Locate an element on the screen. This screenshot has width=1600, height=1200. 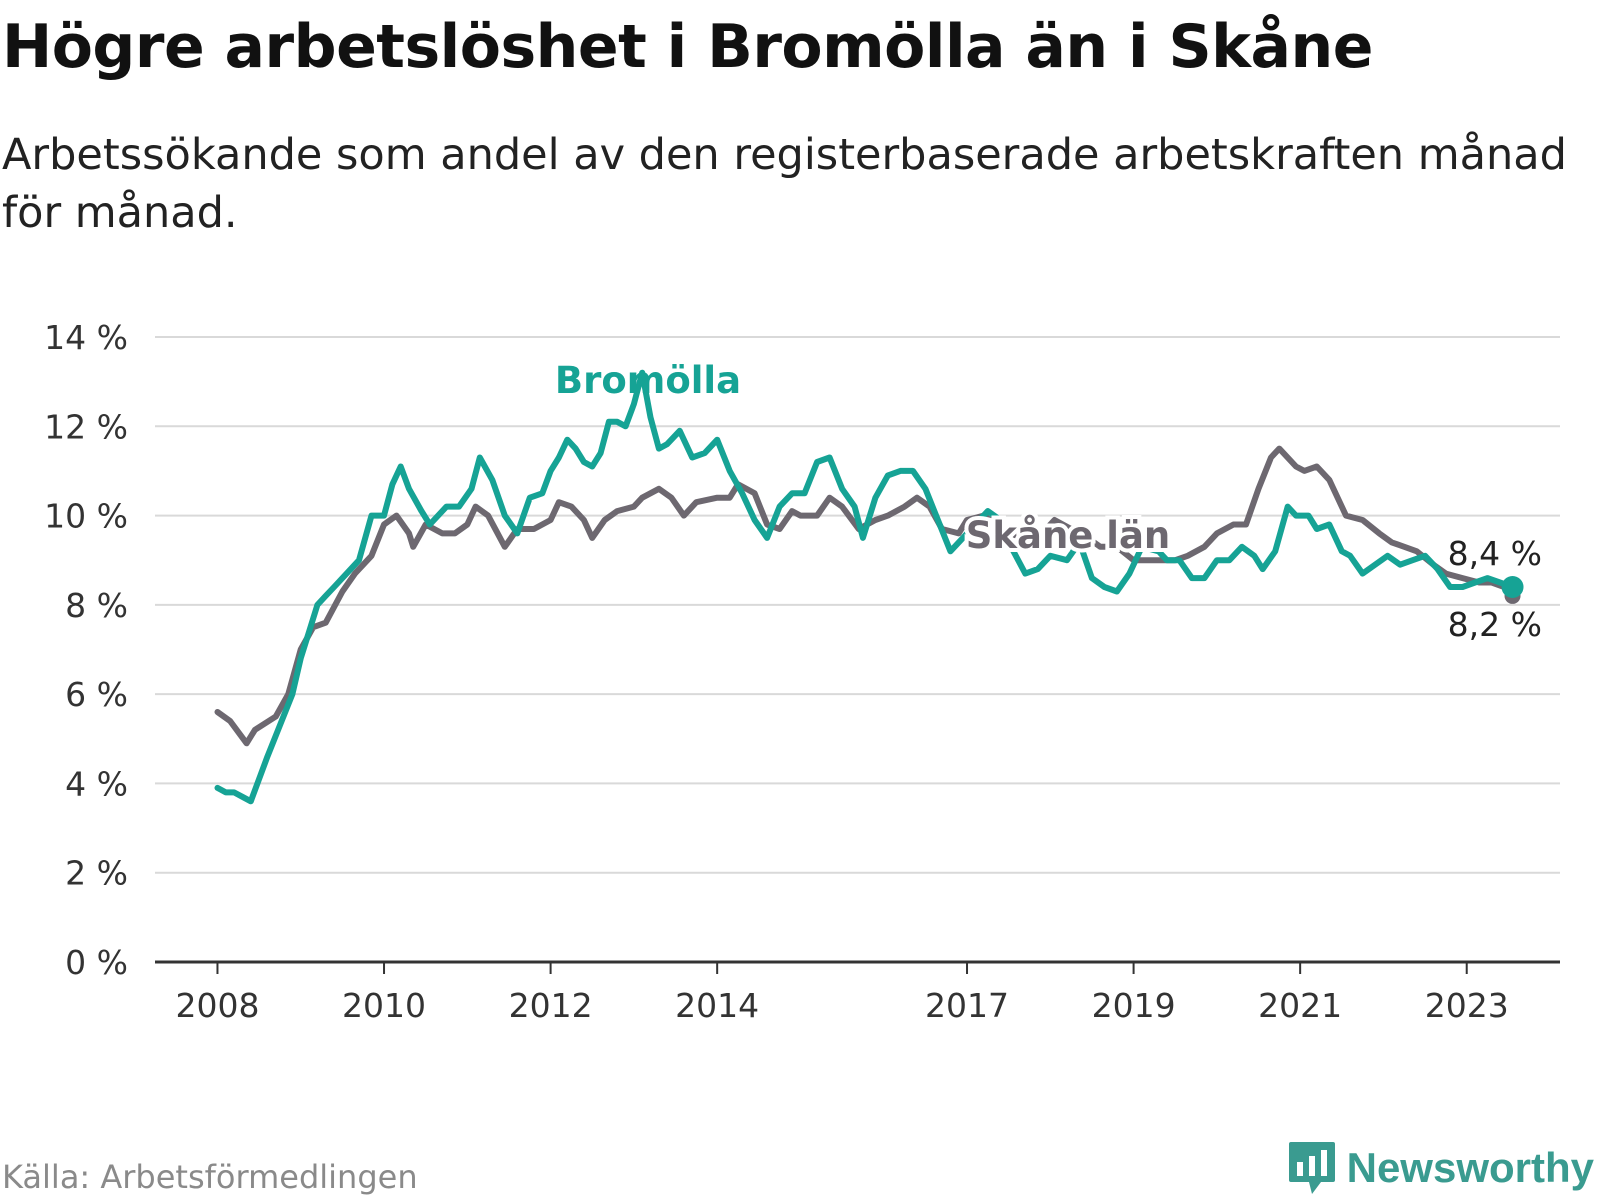
y-tick-label: 0 % is located at coordinates (96, 962).